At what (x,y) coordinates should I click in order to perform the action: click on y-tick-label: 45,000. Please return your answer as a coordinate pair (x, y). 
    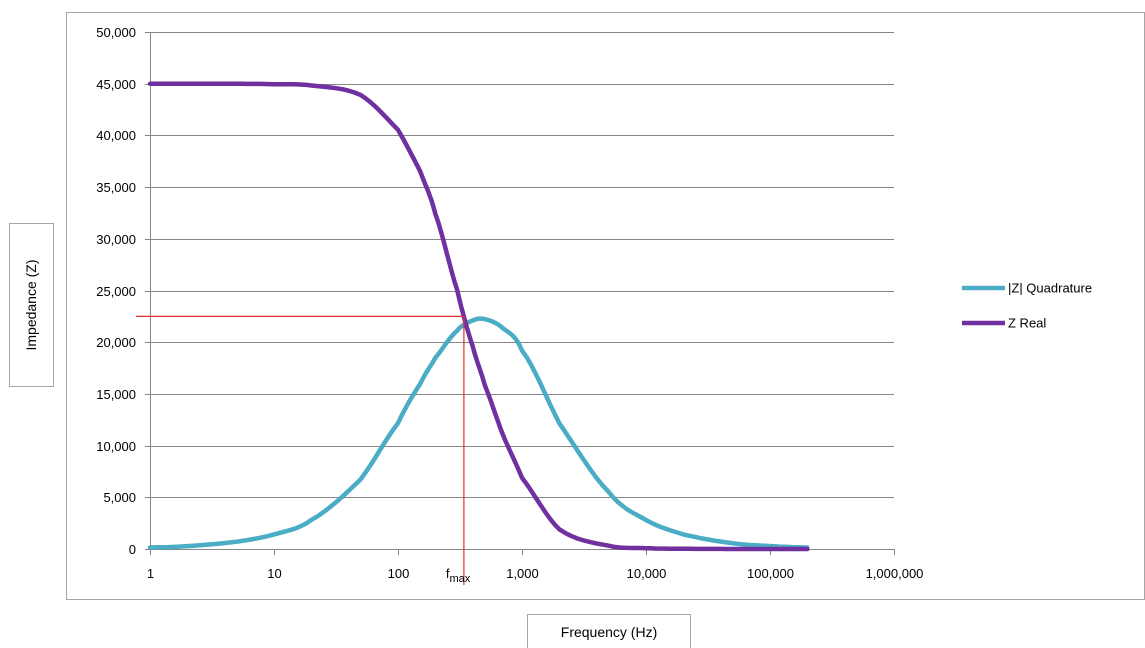
    Looking at the image, I should click on (116, 84).